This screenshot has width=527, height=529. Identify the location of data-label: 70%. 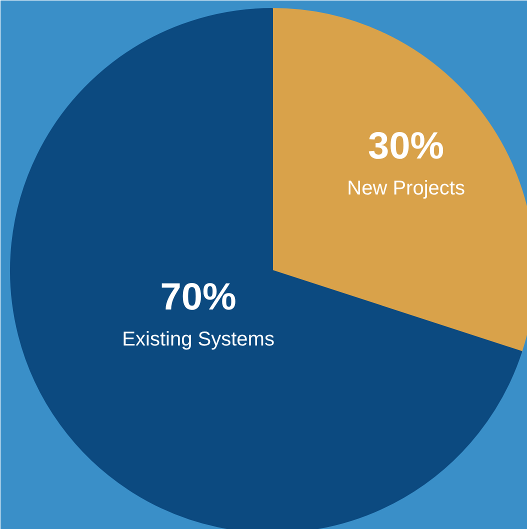
(198, 297).